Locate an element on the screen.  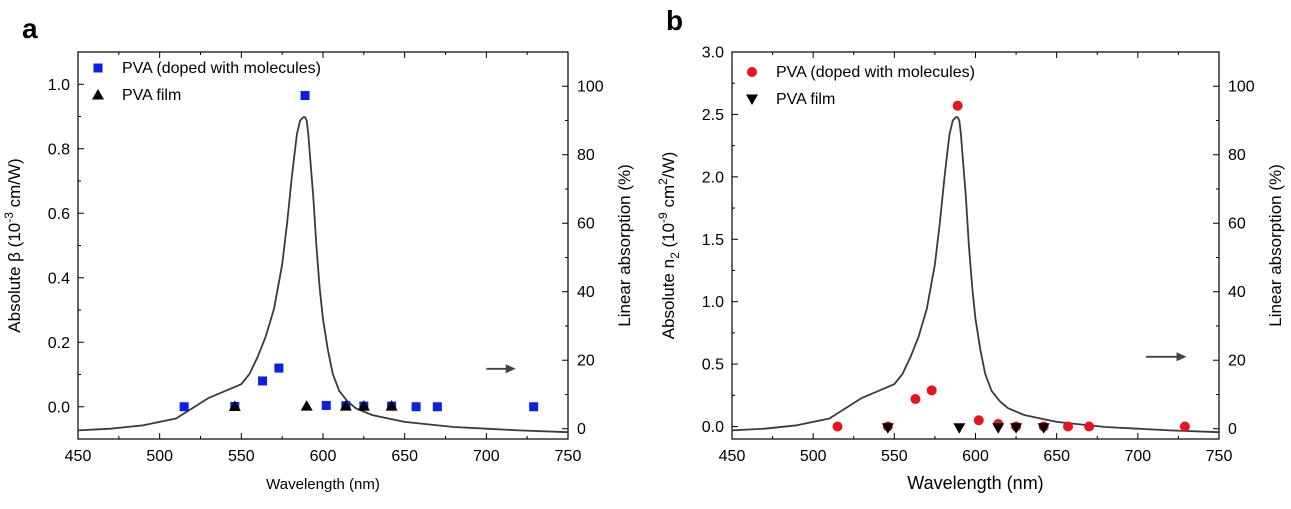
y-left-axis-label: Absolute n2 (10-9 cm2/W) is located at coordinates (669, 246).